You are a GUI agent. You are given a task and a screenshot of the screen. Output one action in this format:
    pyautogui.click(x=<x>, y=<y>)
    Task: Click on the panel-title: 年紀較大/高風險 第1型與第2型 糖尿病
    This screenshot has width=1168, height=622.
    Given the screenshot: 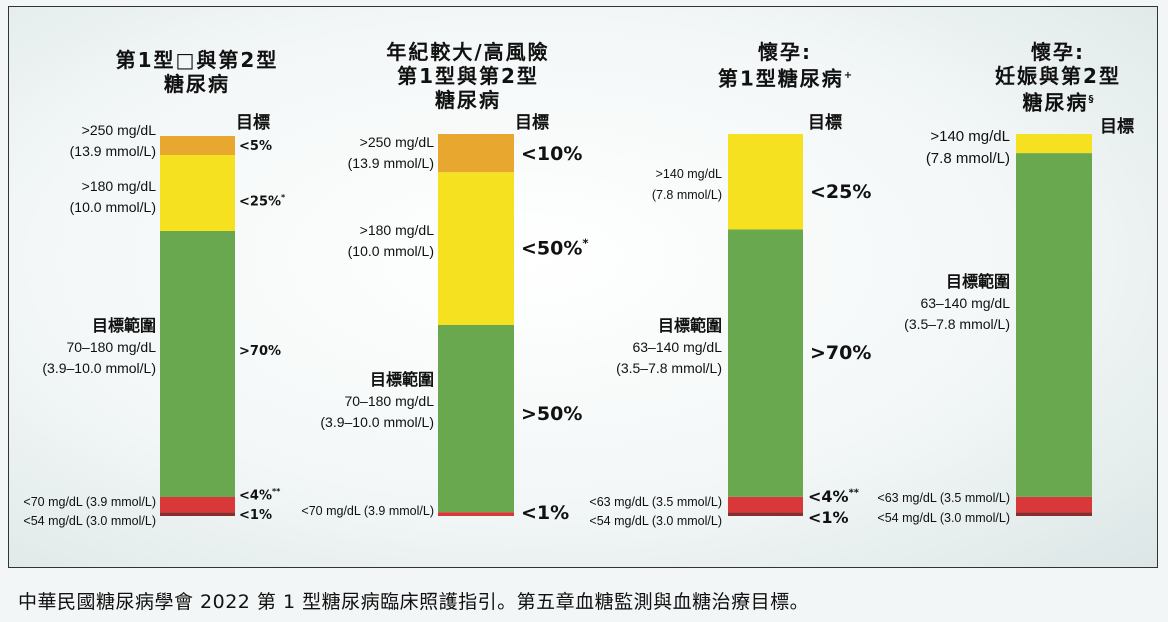 What is the action you would take?
    pyautogui.click(x=468, y=76)
    